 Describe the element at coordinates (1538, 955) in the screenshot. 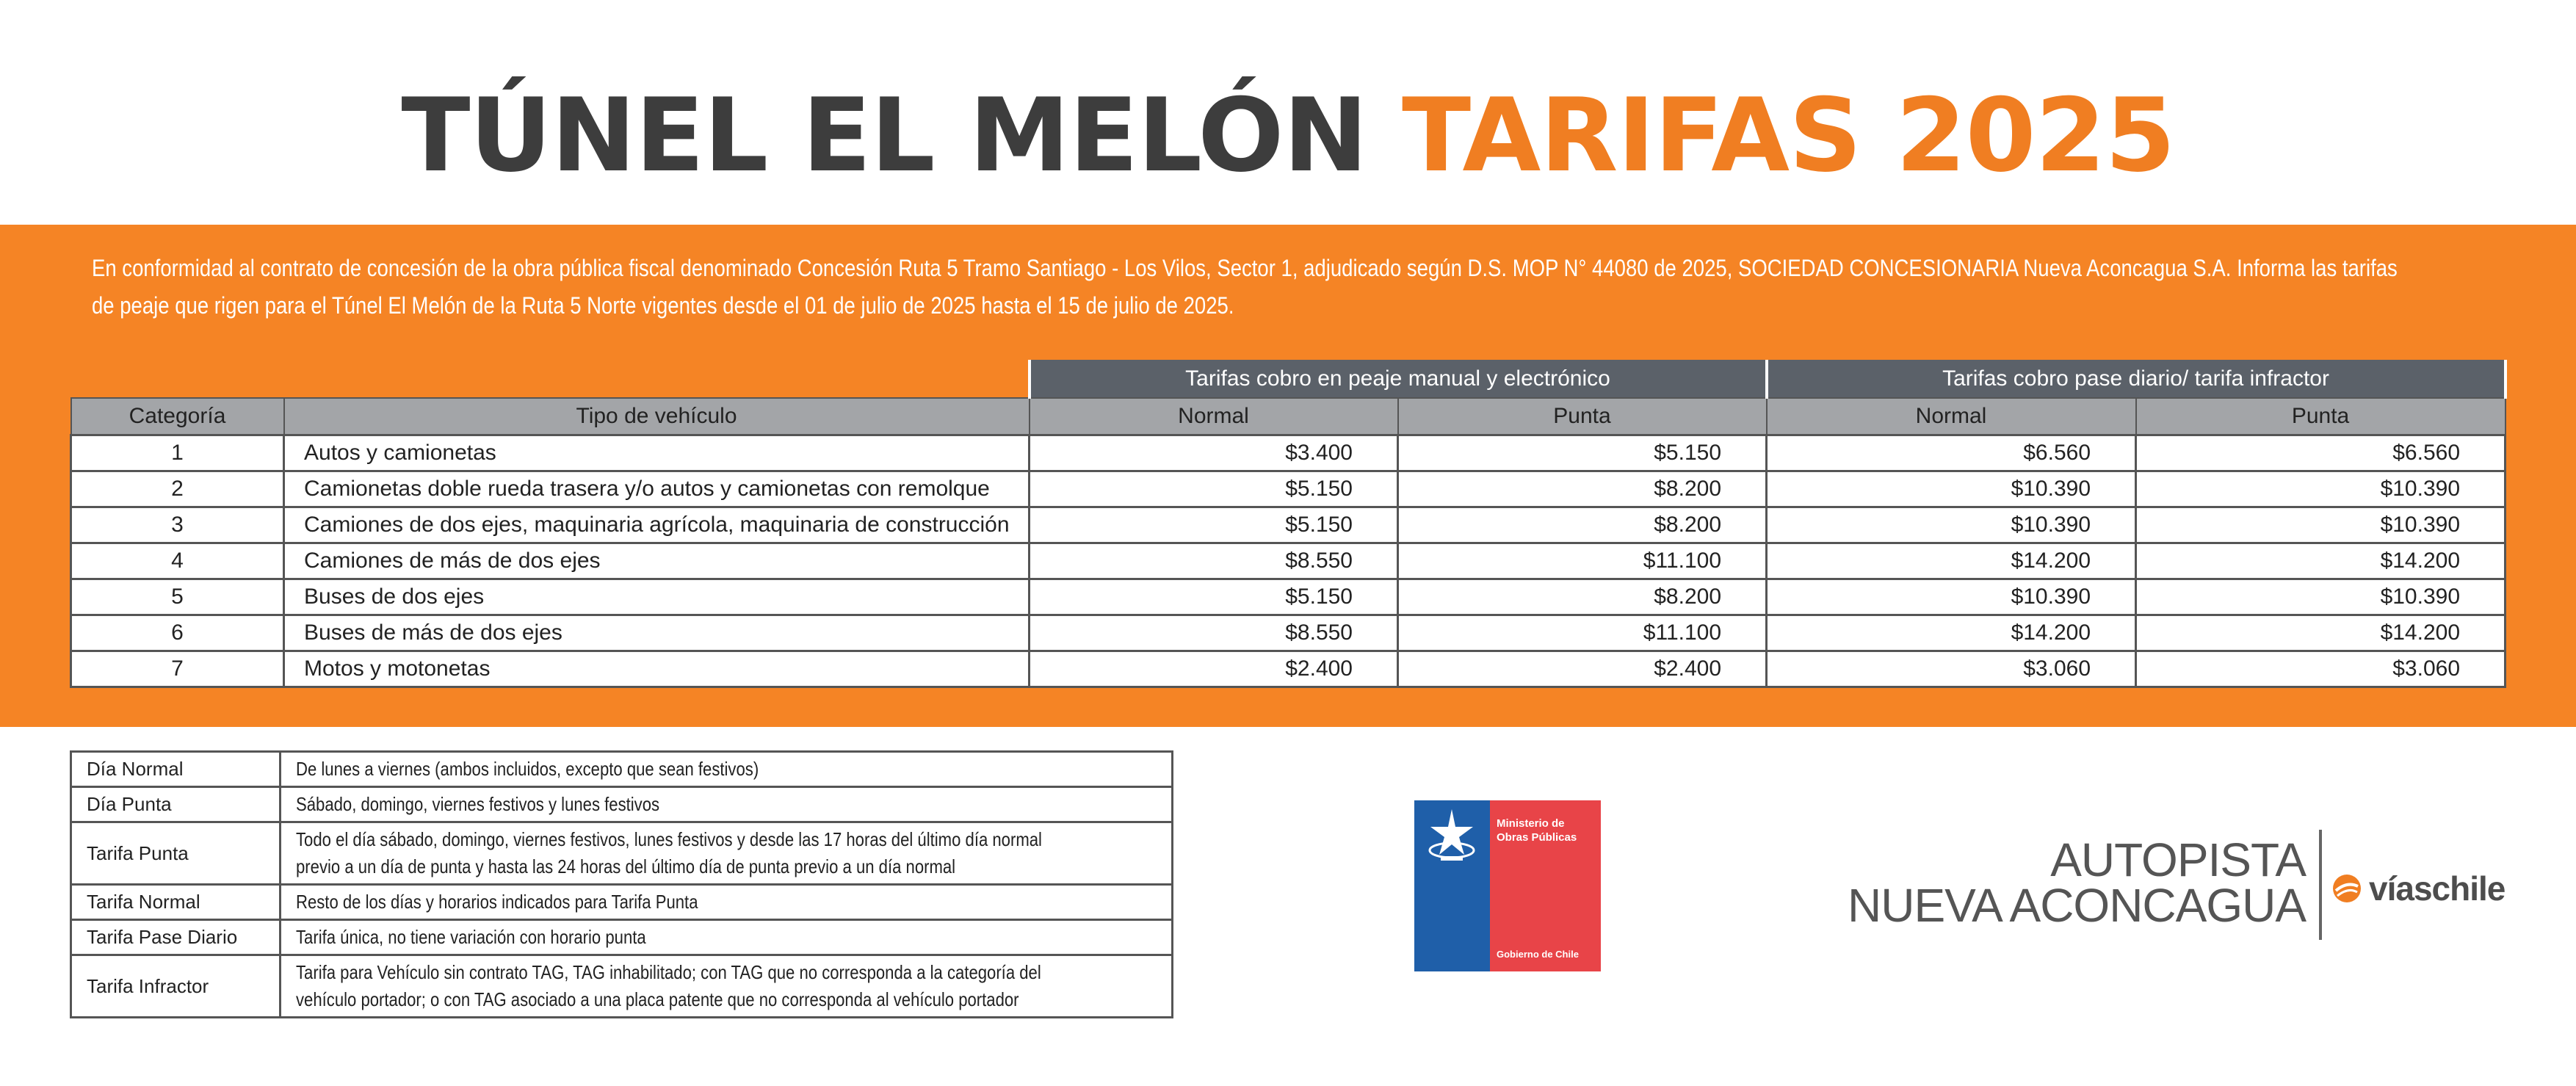

I see `government-name: Gobierno de Chile` at that location.